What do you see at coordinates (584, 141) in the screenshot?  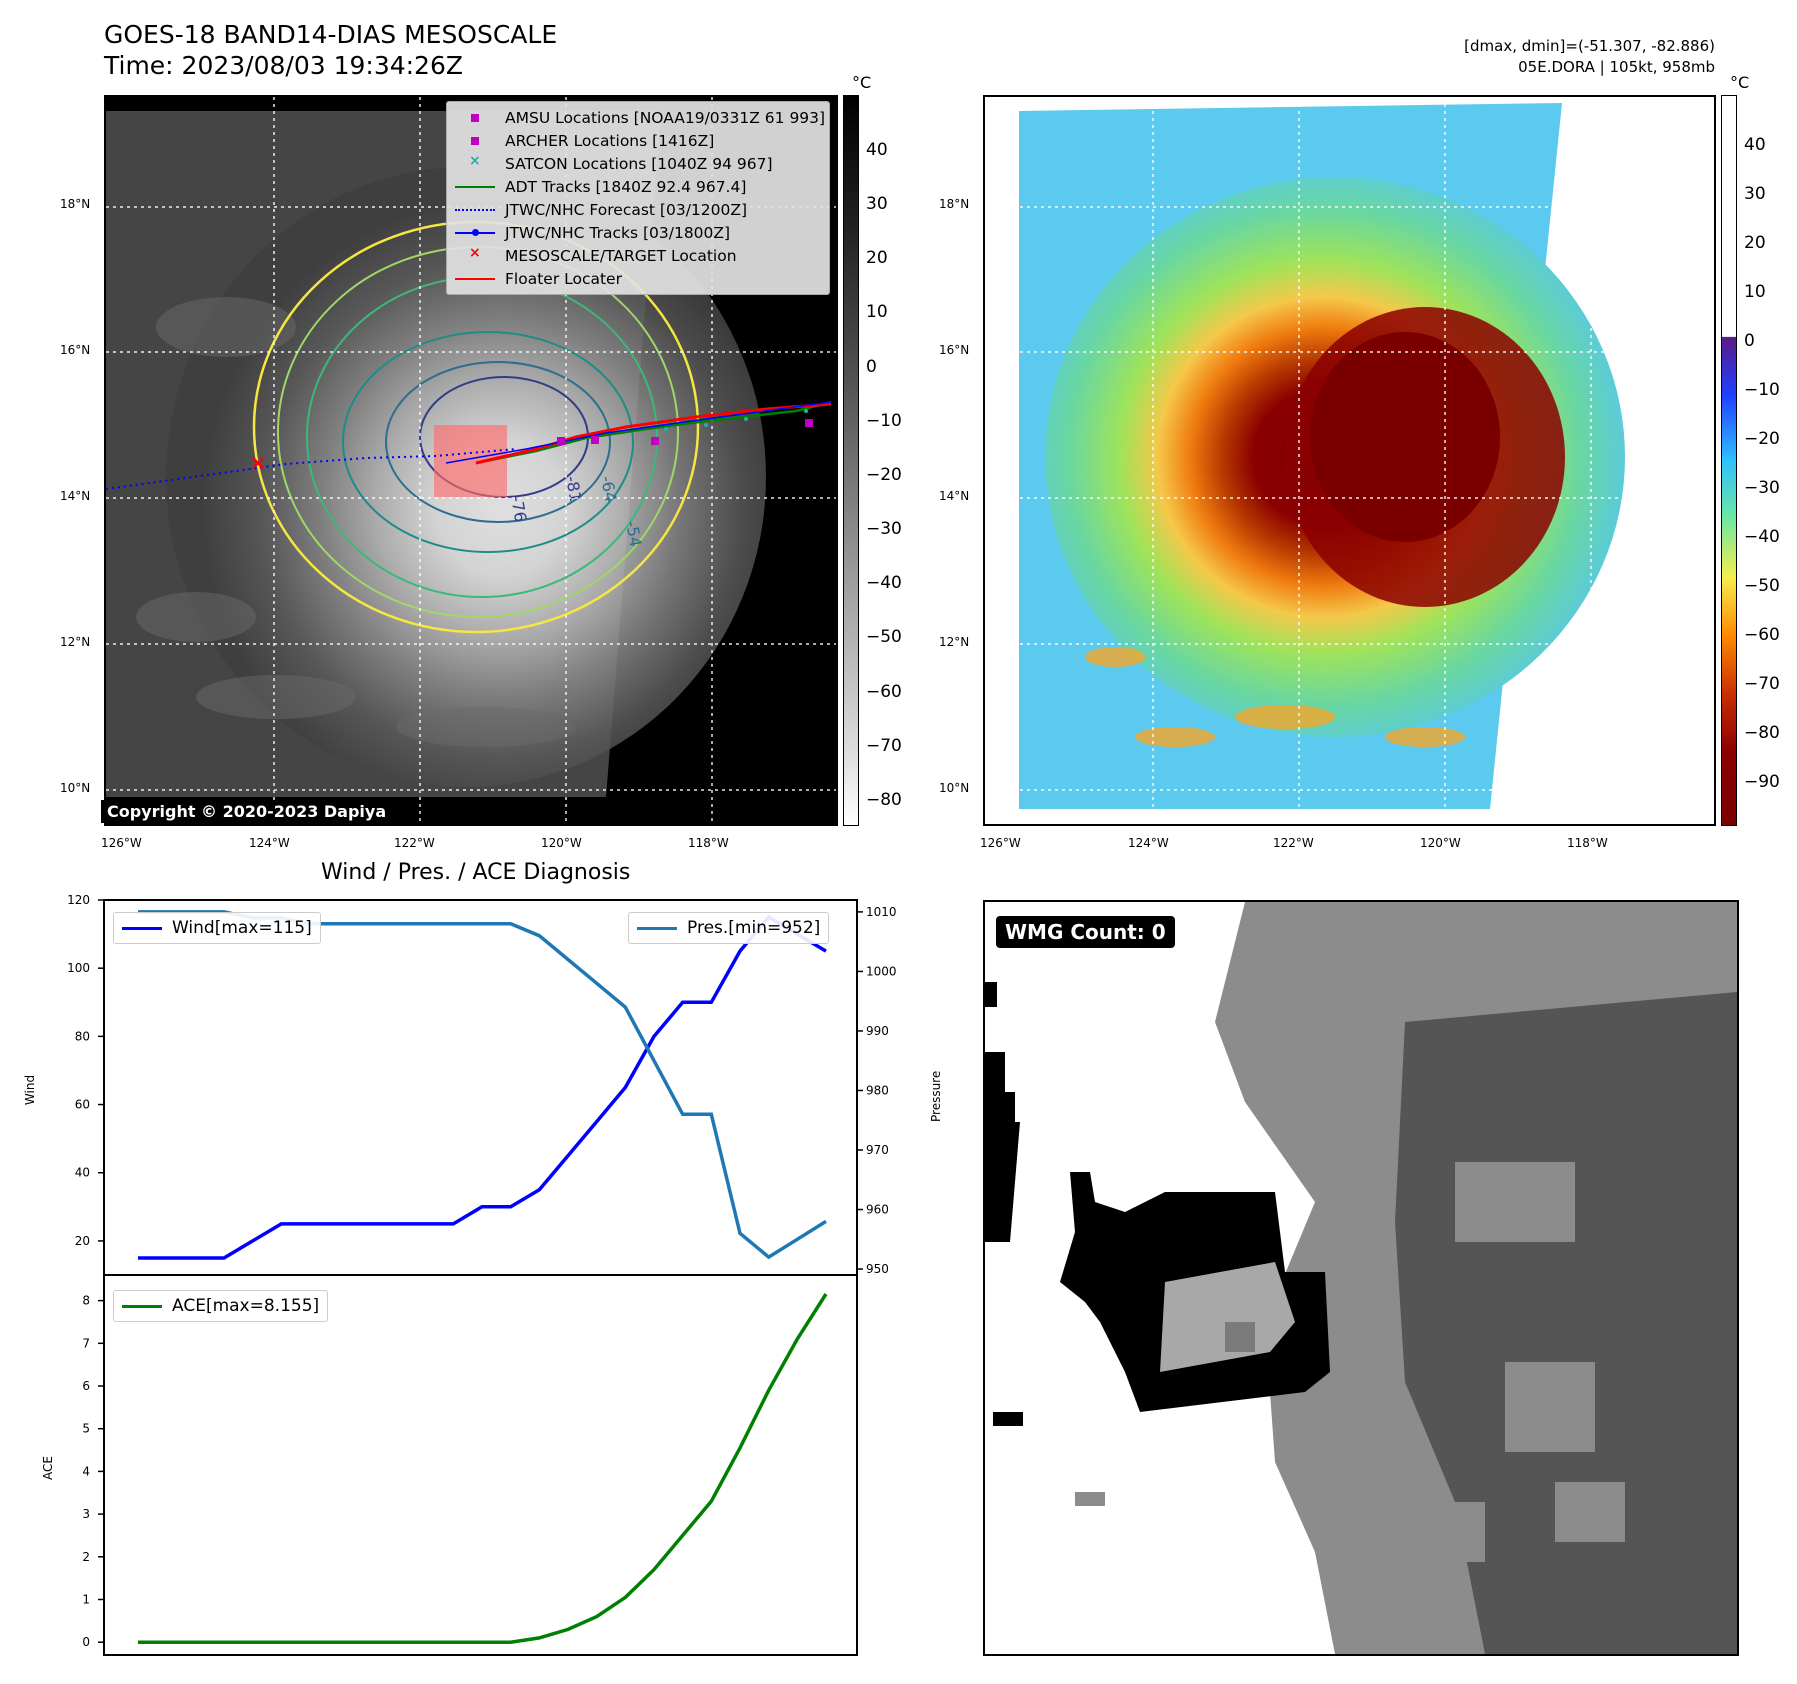 I see `legend-entry: ARCHER Locations [1416Z]` at bounding box center [584, 141].